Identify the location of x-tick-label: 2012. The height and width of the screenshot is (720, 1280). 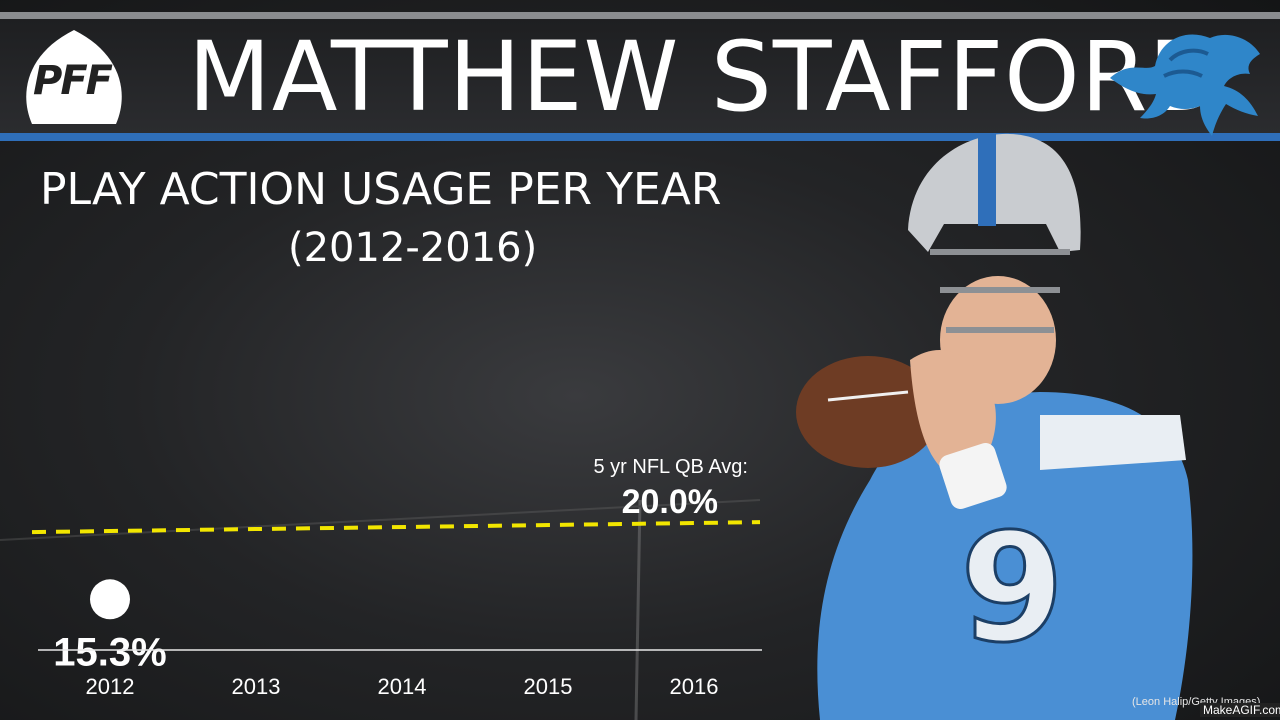
(110, 686).